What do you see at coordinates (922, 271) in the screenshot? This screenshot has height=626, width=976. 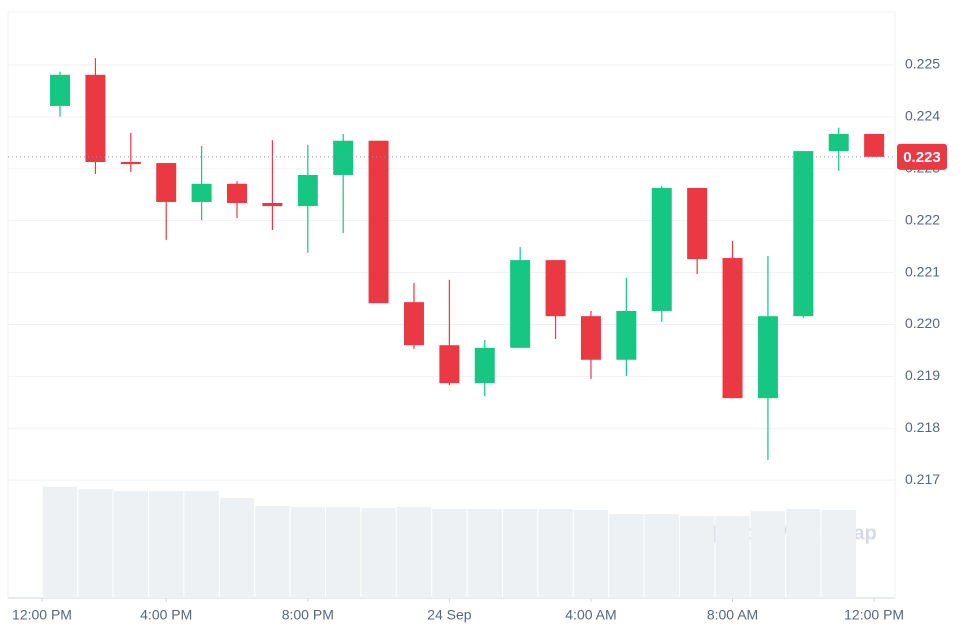 I see `y-tick-label: 0.221` at bounding box center [922, 271].